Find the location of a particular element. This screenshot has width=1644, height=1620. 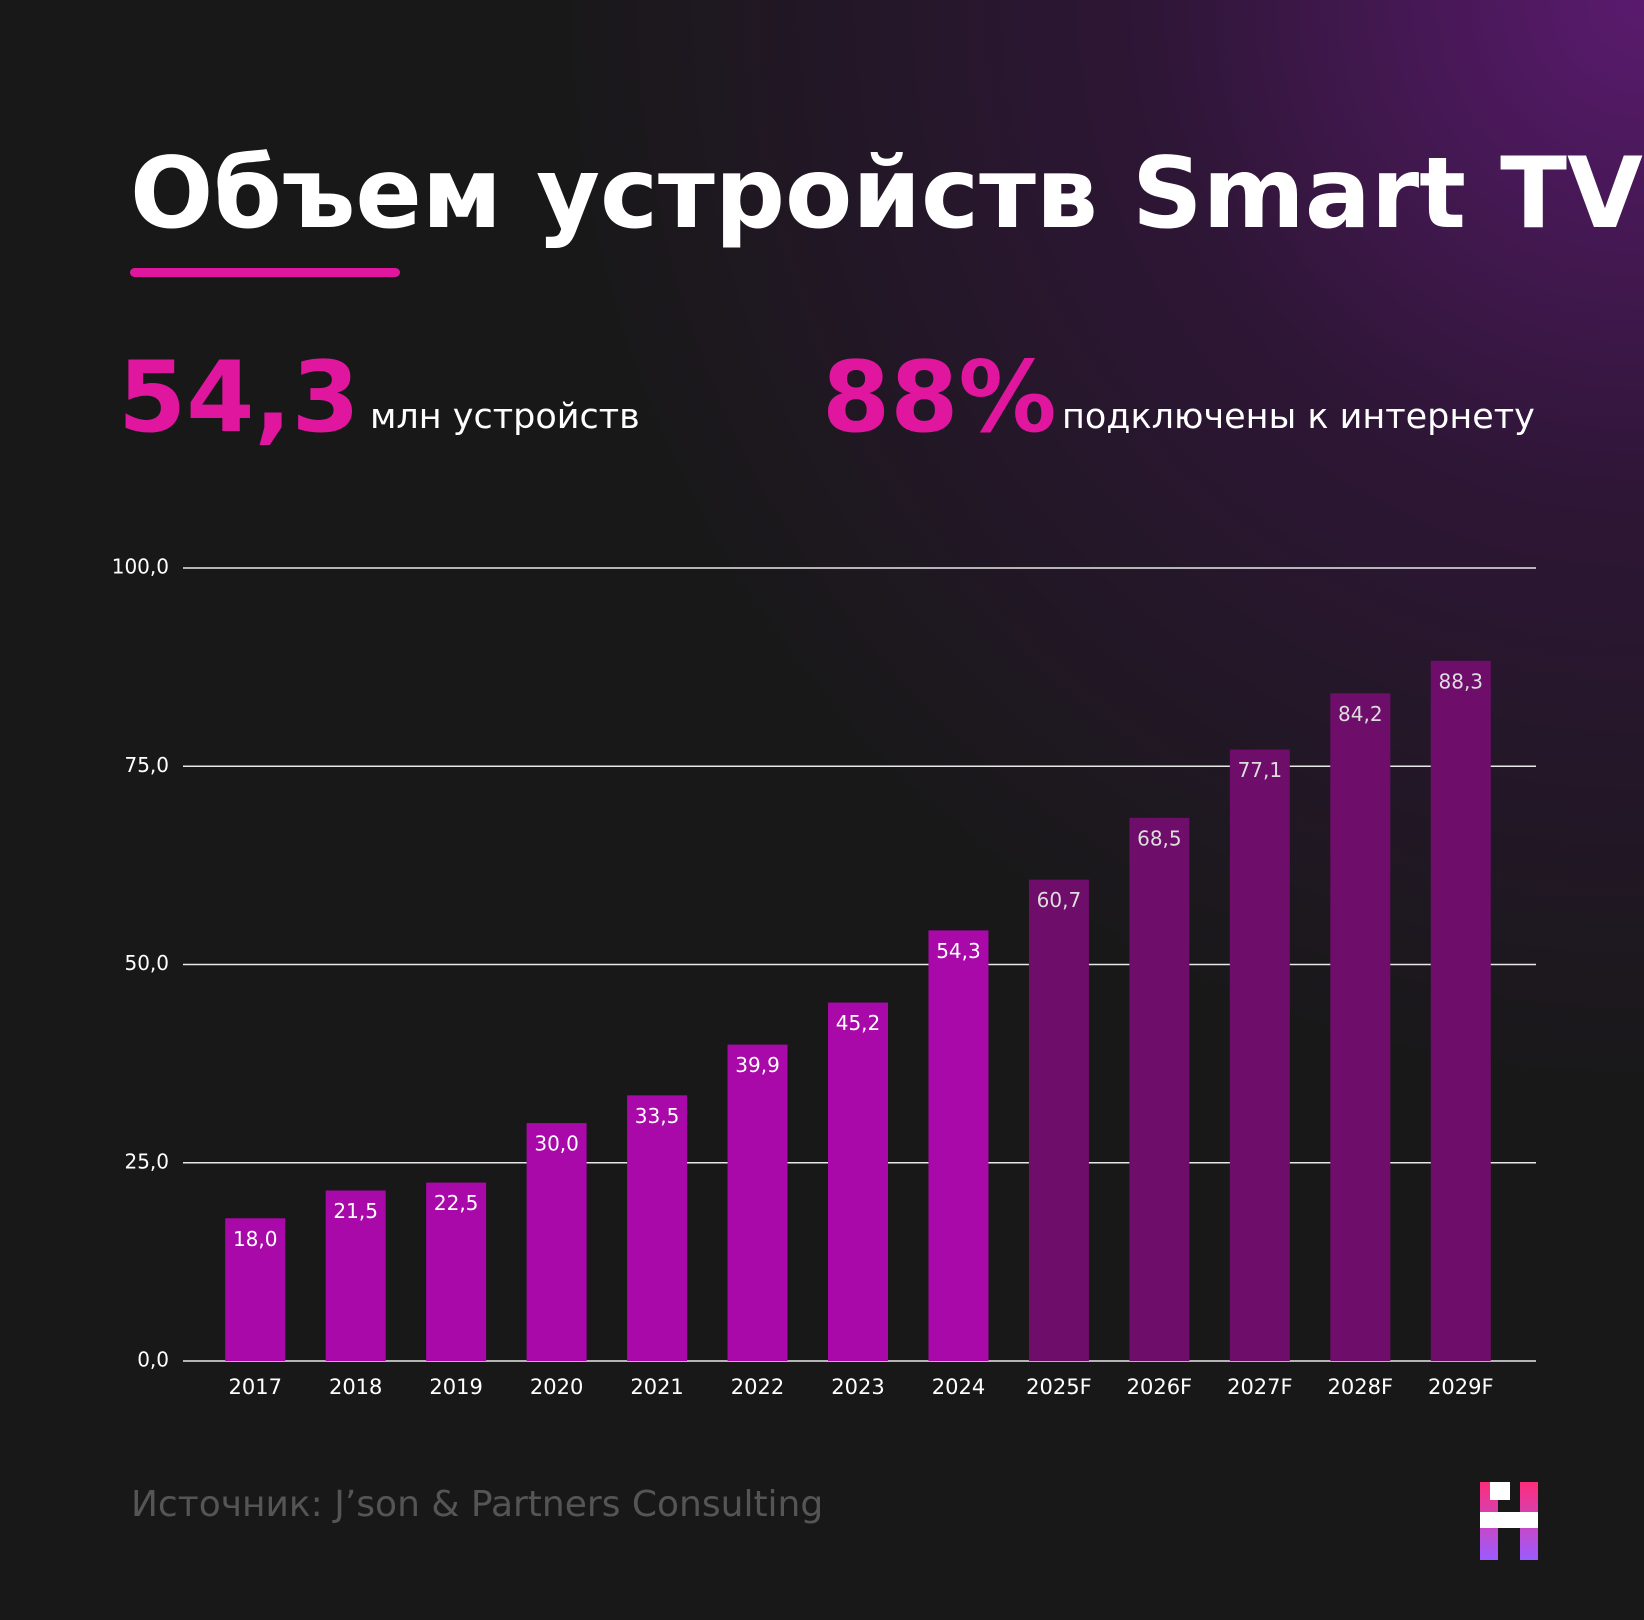

stat-value: 54,3 is located at coordinates (239, 398).